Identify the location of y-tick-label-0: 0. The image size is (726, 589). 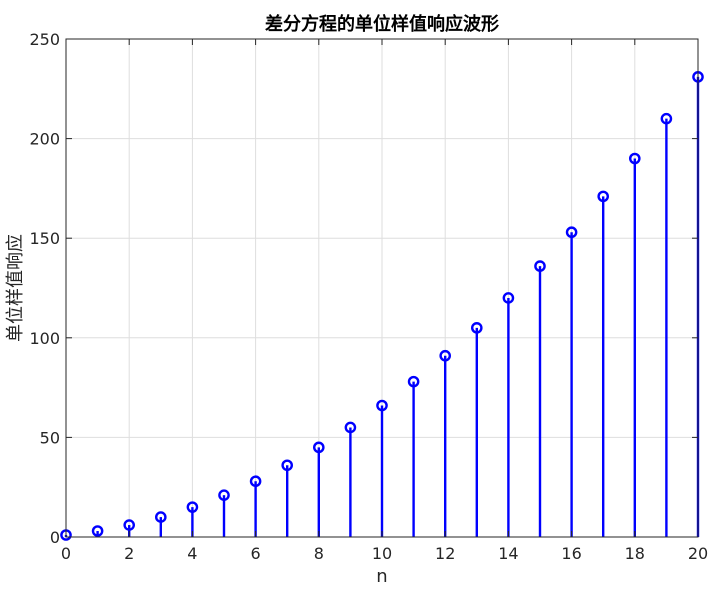
(55, 537).